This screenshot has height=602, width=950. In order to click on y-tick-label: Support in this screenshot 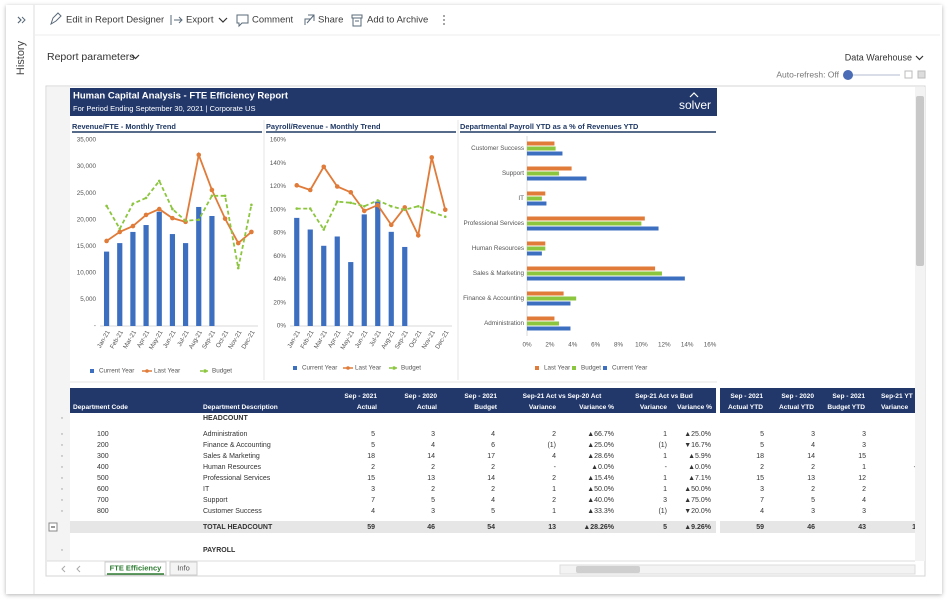, I will do `click(513, 173)`.